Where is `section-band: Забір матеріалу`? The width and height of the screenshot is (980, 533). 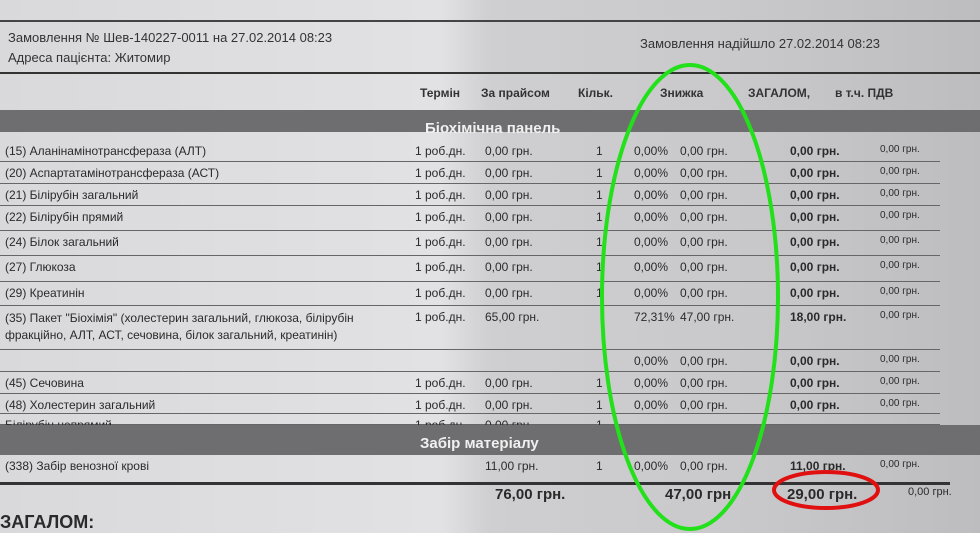 section-band: Забір матеріалу is located at coordinates (490, 440).